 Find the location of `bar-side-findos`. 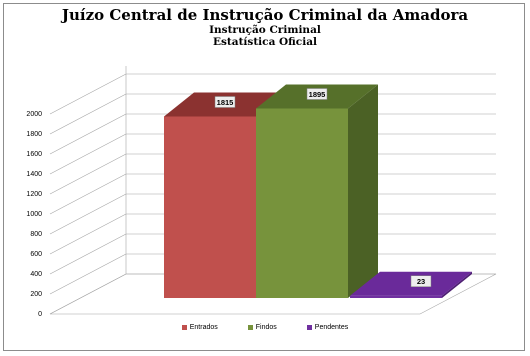

bar-side-findos is located at coordinates (363, 191).